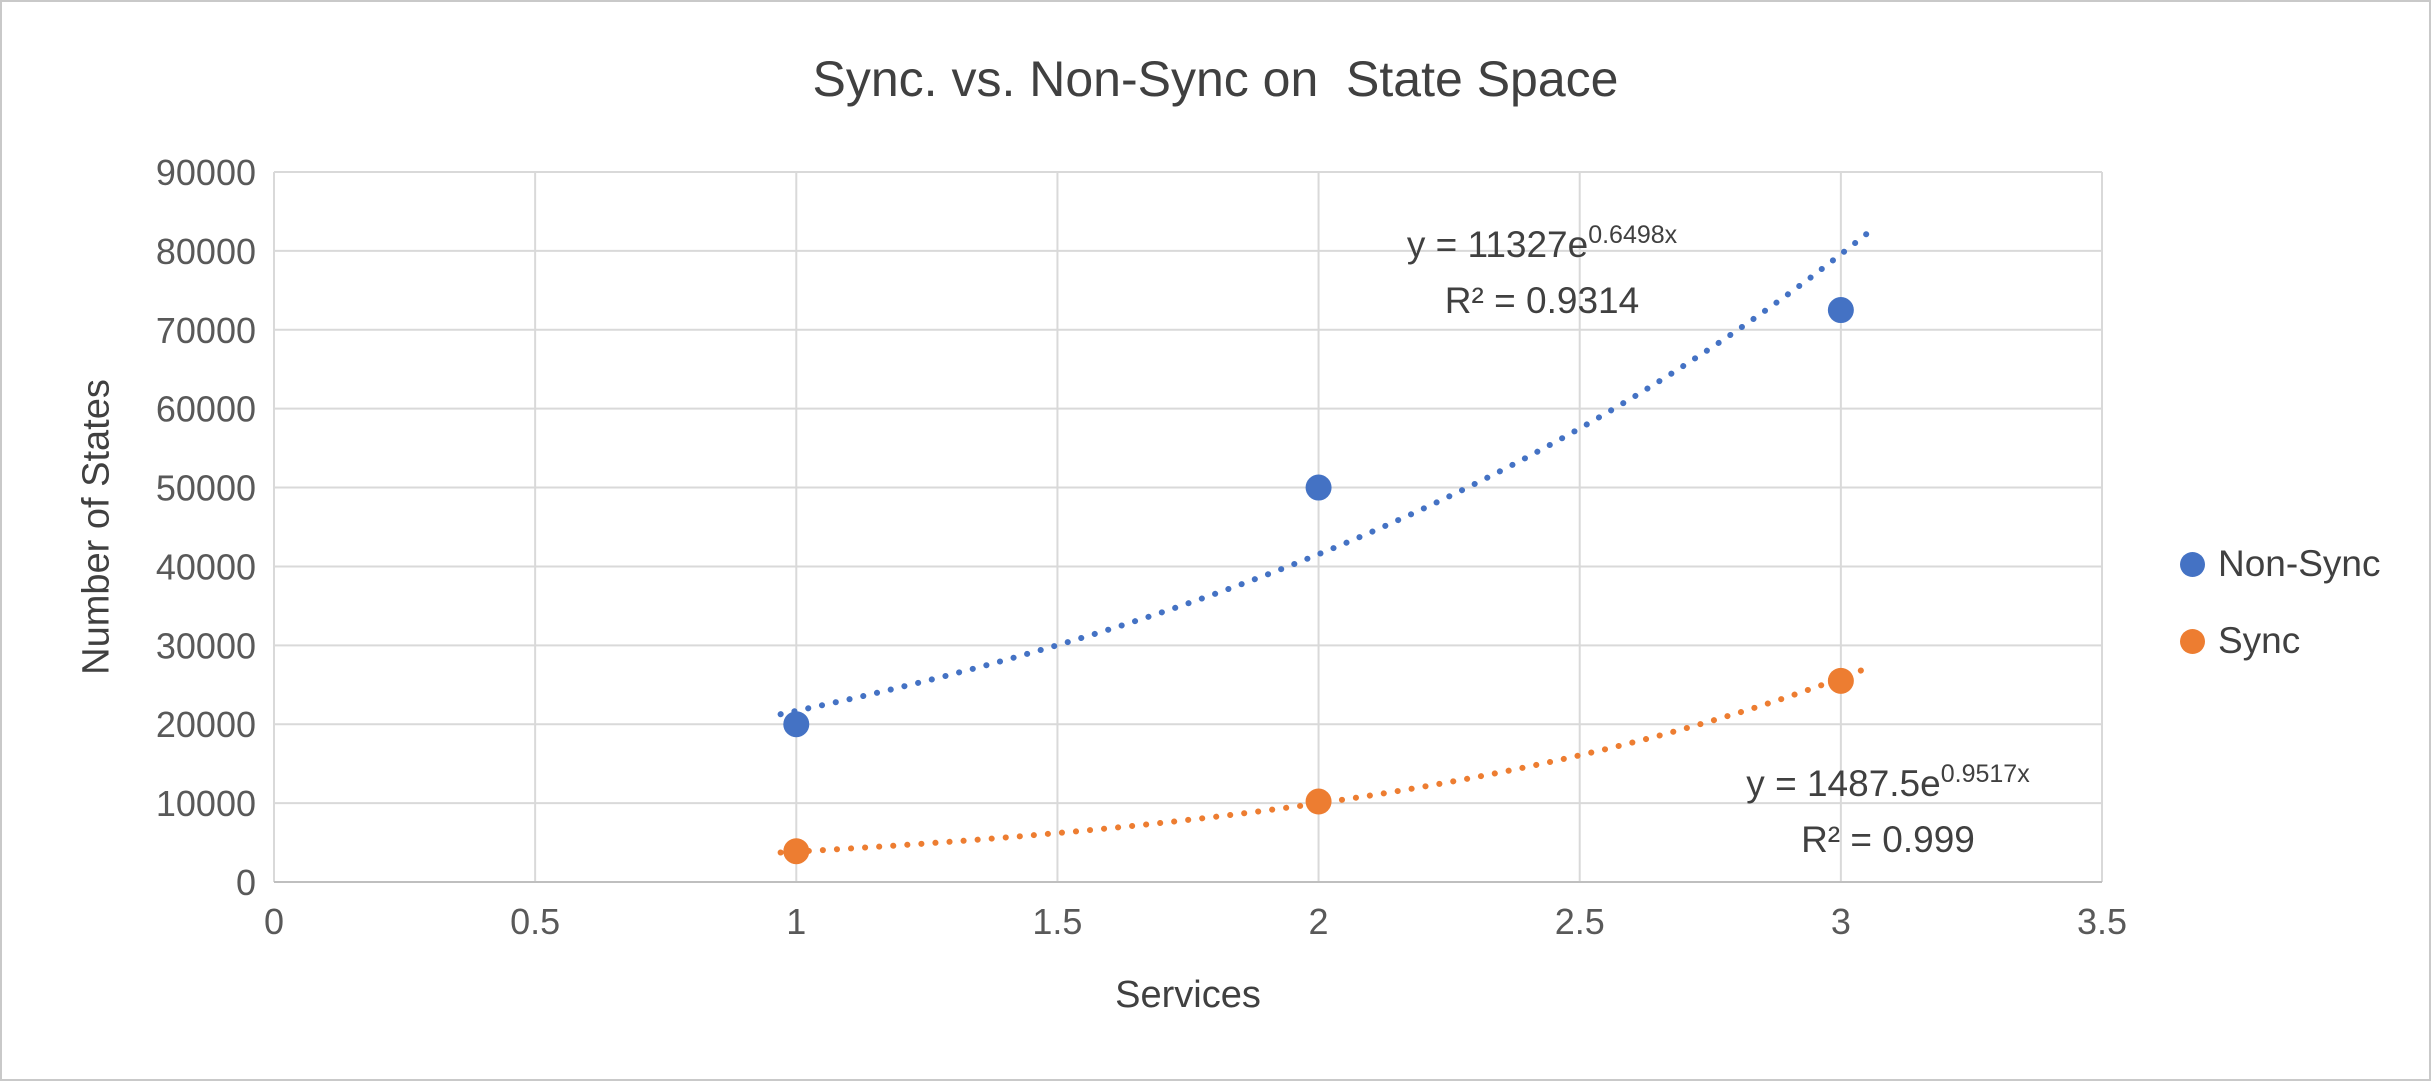  Describe the element at coordinates (206, 488) in the screenshot. I see `y-tick-label: 50000` at that location.